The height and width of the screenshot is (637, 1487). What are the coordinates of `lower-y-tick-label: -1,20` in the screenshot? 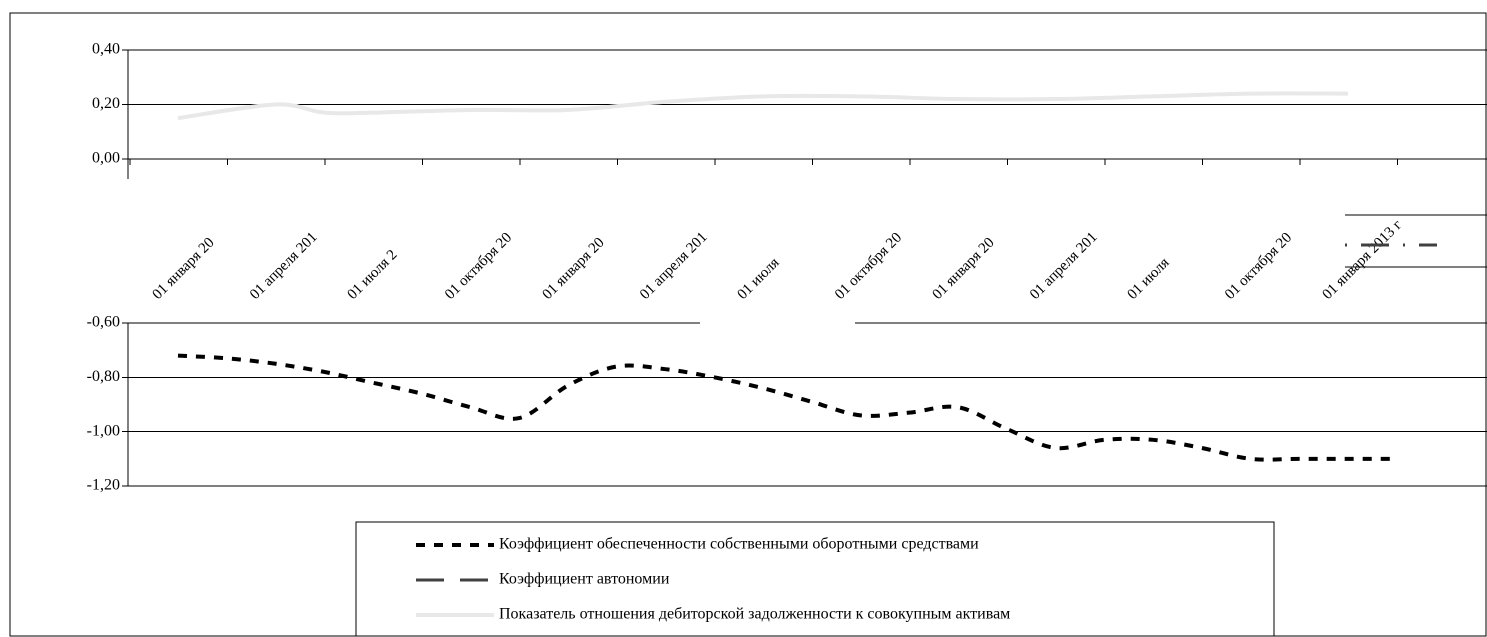 It's located at (103, 485).